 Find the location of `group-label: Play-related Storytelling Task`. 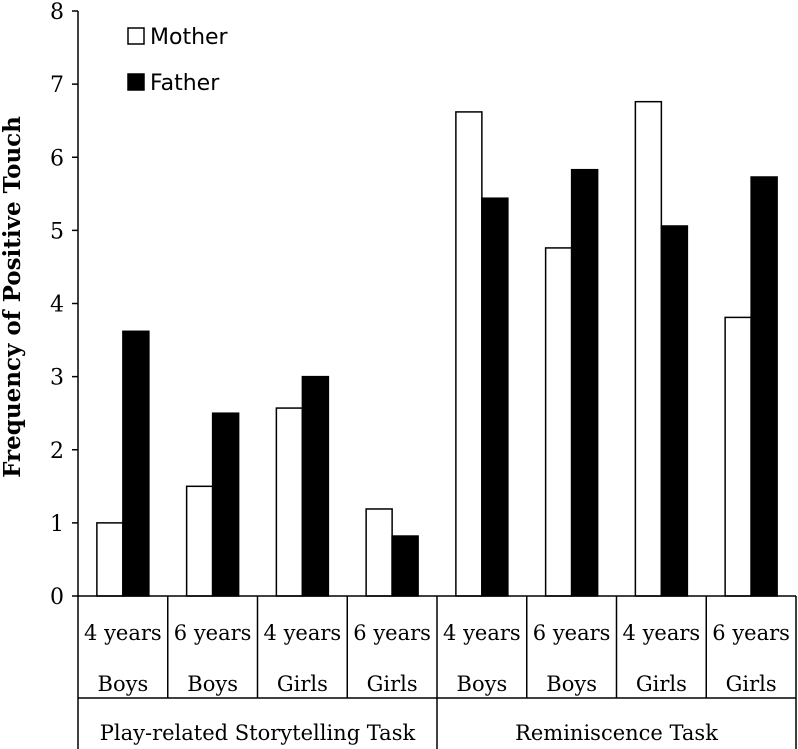

group-label: Play-related Storytelling Task is located at coordinates (258, 733).